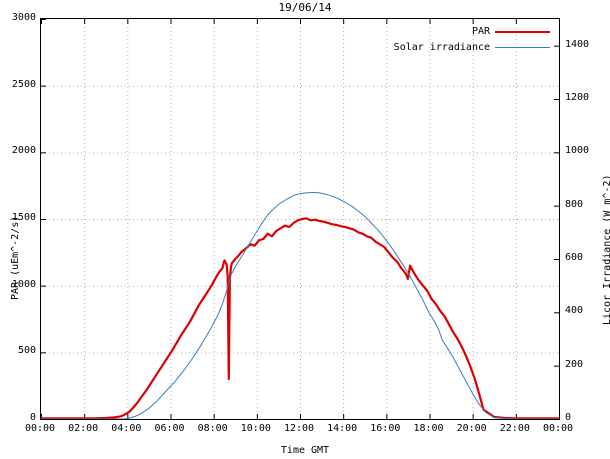  What do you see at coordinates (305, 7) in the screenshot?
I see `chart-title: 19/06/14` at bounding box center [305, 7].